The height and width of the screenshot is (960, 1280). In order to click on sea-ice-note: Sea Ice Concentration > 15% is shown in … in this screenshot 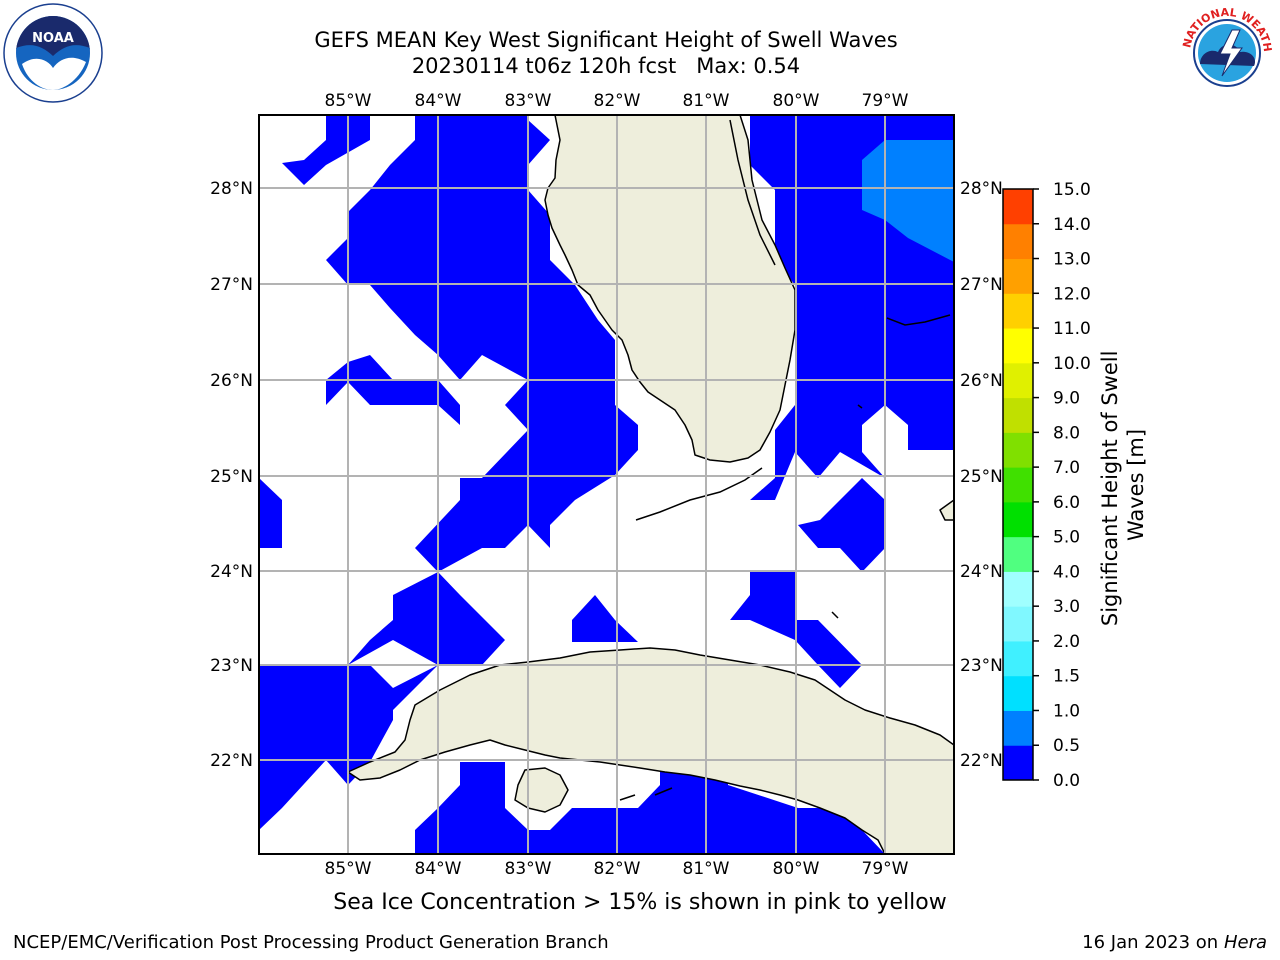, I will do `click(640, 902)`.